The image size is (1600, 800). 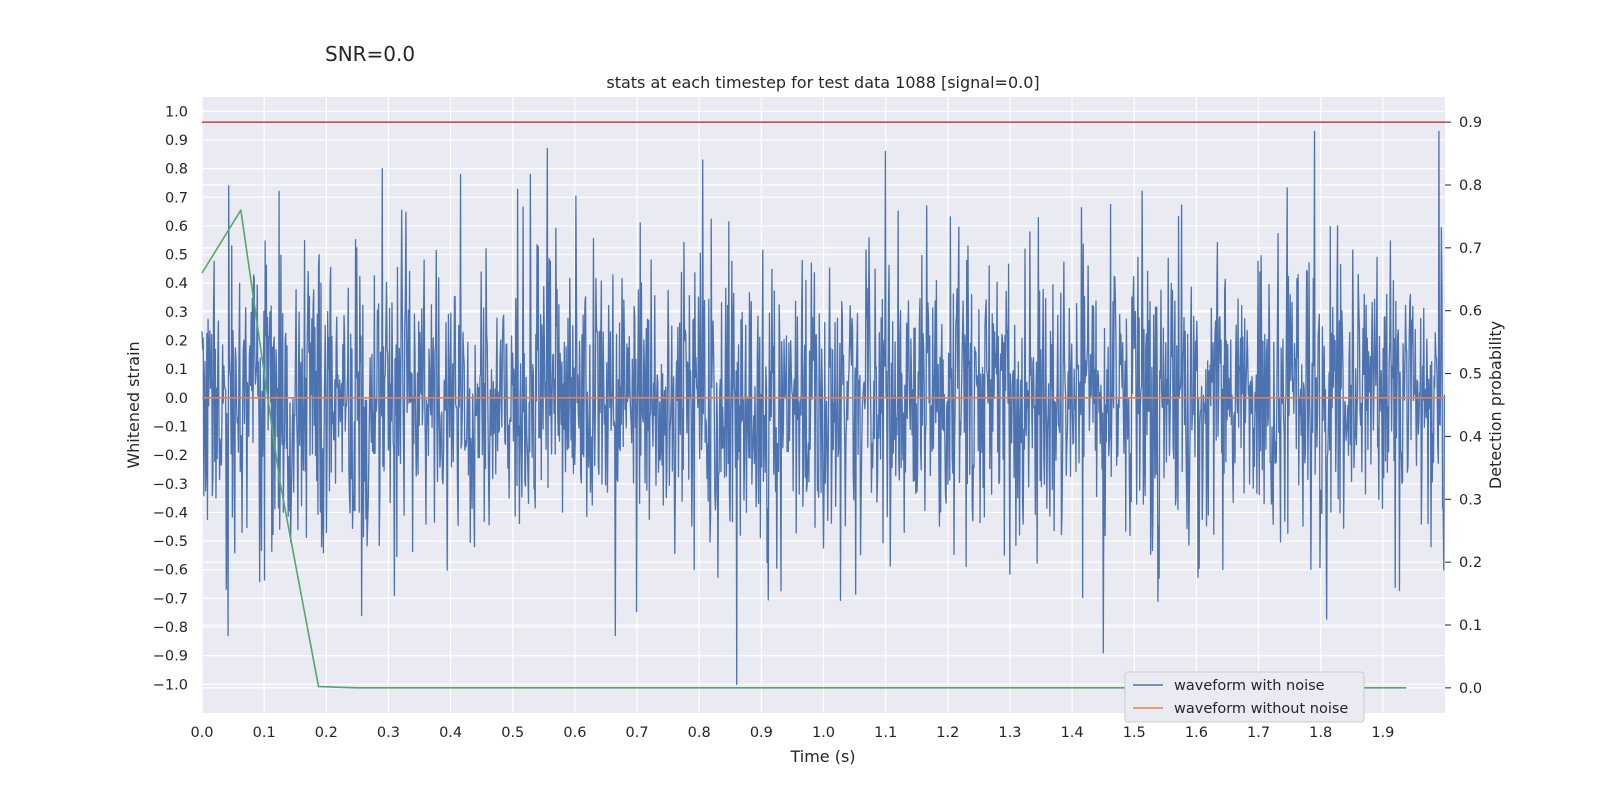 What do you see at coordinates (326, 733) in the screenshot?
I see `x-tick-label: 0.2` at bounding box center [326, 733].